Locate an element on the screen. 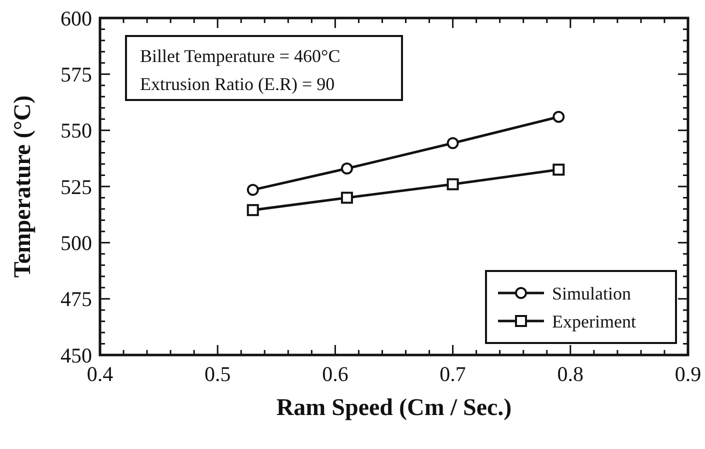 This screenshot has height=449, width=705. x-tick-label: 0.9 is located at coordinates (688, 374).